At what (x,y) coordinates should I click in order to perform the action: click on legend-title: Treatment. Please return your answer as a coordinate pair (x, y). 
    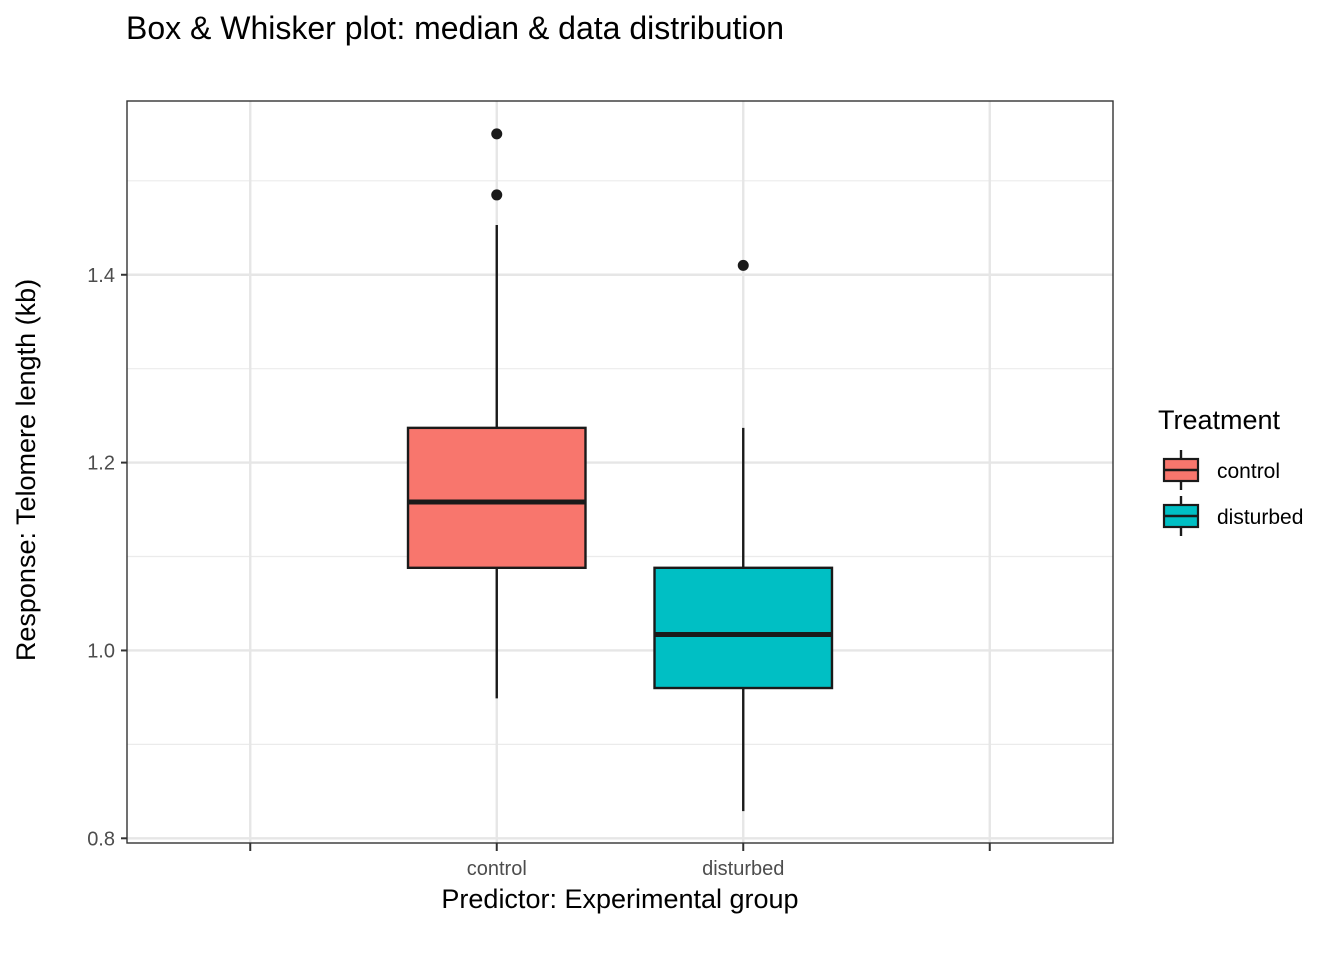
    Looking at the image, I should click on (1219, 420).